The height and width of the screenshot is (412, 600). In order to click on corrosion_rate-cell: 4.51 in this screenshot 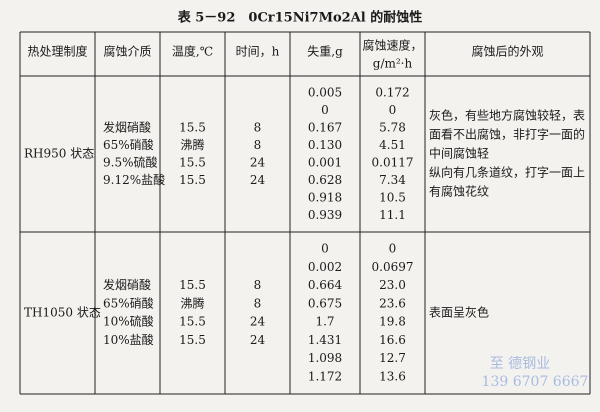, I will do `click(392, 145)`.